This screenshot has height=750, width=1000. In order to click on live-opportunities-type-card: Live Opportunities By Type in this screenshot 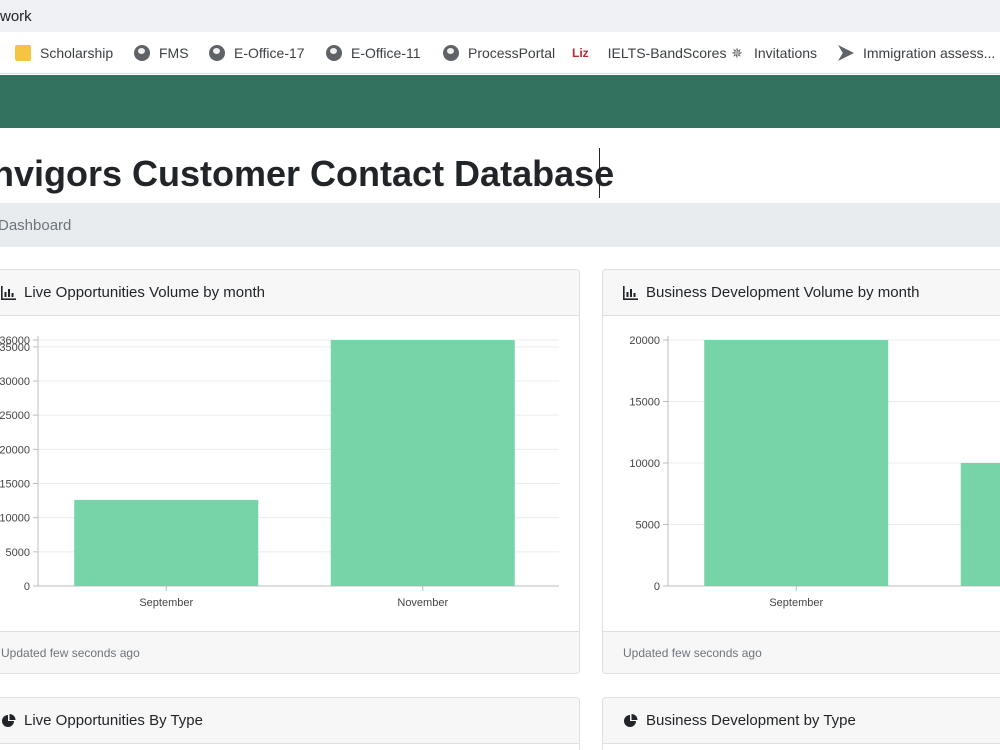, I will do `click(290, 723)`.